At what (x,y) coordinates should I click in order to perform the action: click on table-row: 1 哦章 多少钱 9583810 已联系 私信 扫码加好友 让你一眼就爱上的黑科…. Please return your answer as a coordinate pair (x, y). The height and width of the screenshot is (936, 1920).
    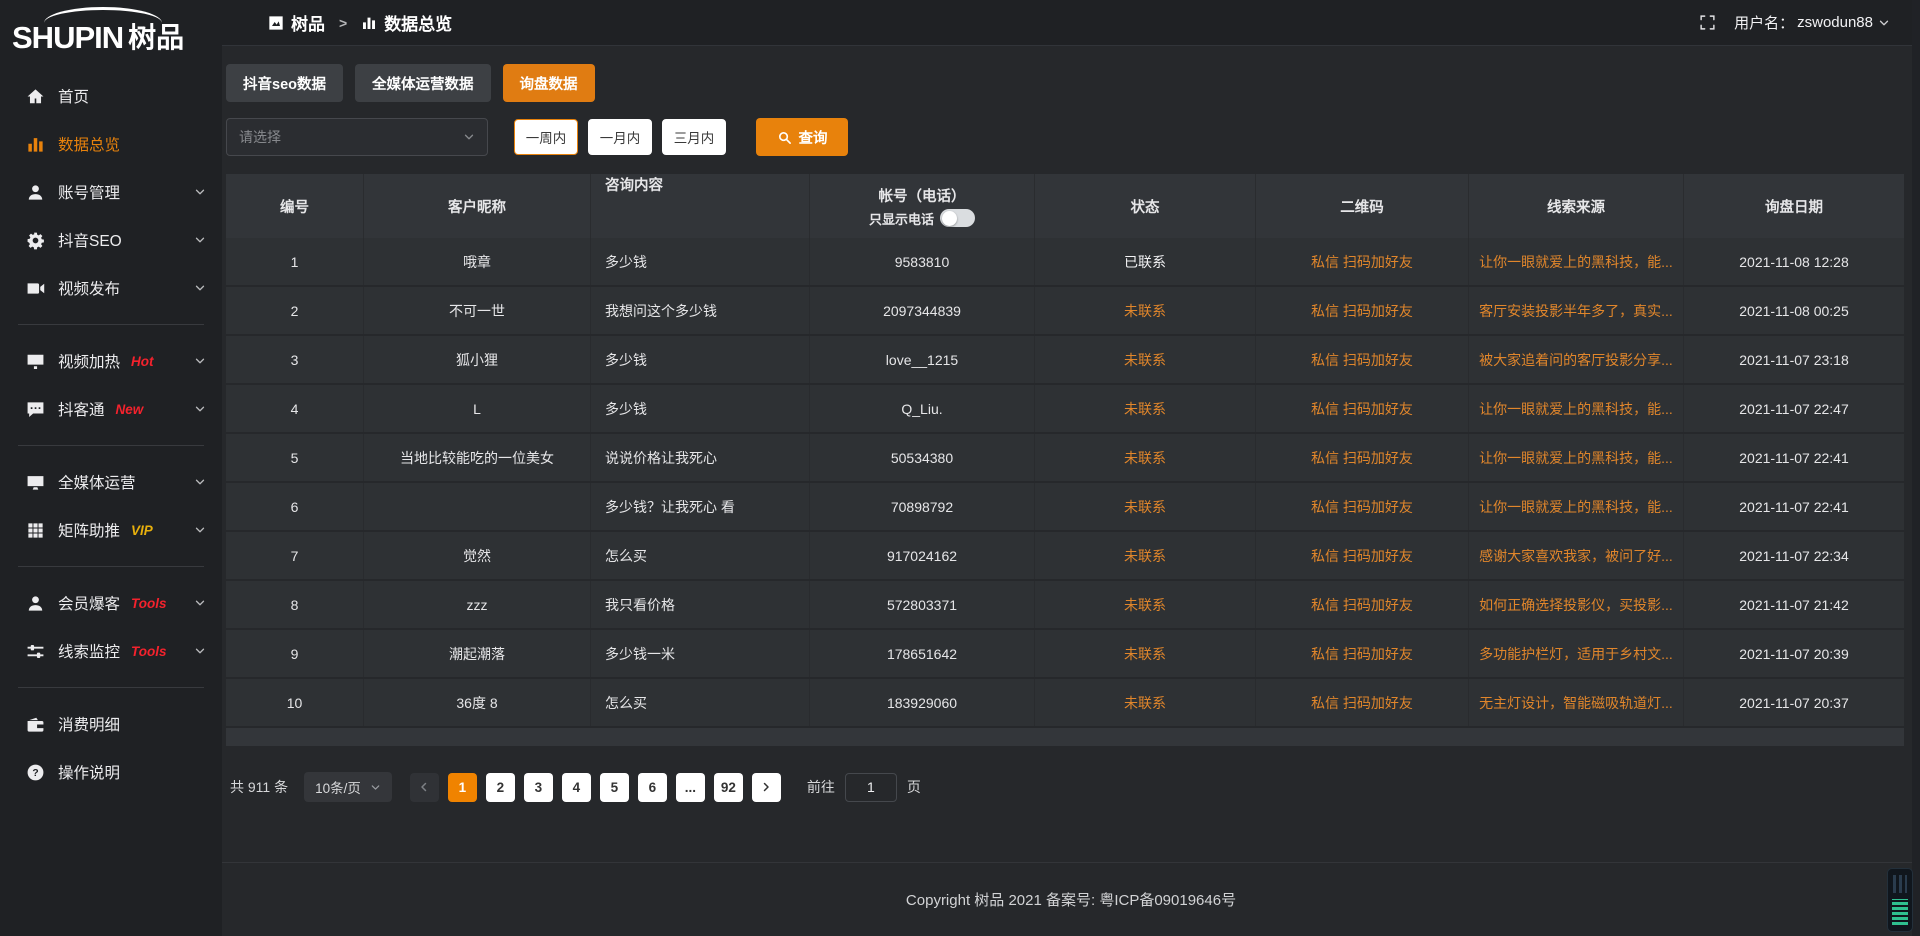
    Looking at the image, I should click on (1065, 262).